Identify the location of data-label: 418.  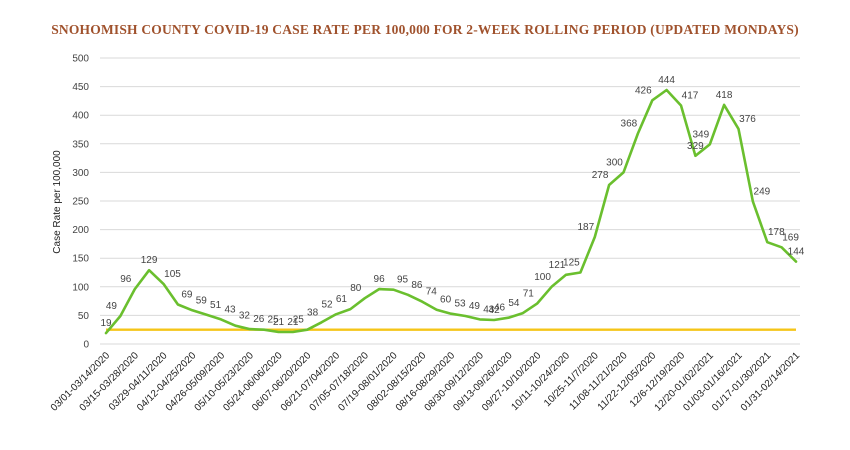
(724, 95).